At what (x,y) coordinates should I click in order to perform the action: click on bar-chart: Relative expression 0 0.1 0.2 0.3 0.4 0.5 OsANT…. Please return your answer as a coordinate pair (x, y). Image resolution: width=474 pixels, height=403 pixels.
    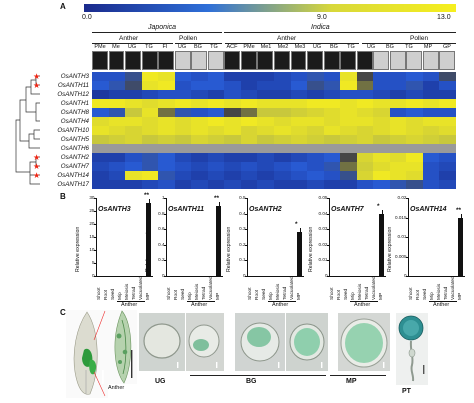
    Looking at the image, I should click on (266, 250).